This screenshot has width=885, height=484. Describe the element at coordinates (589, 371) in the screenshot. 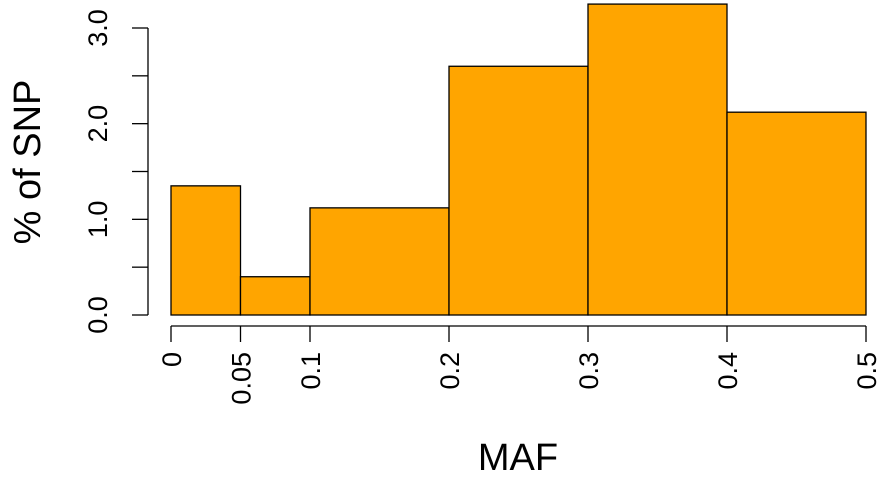

I see `x-tick-label-4: 0.3` at that location.